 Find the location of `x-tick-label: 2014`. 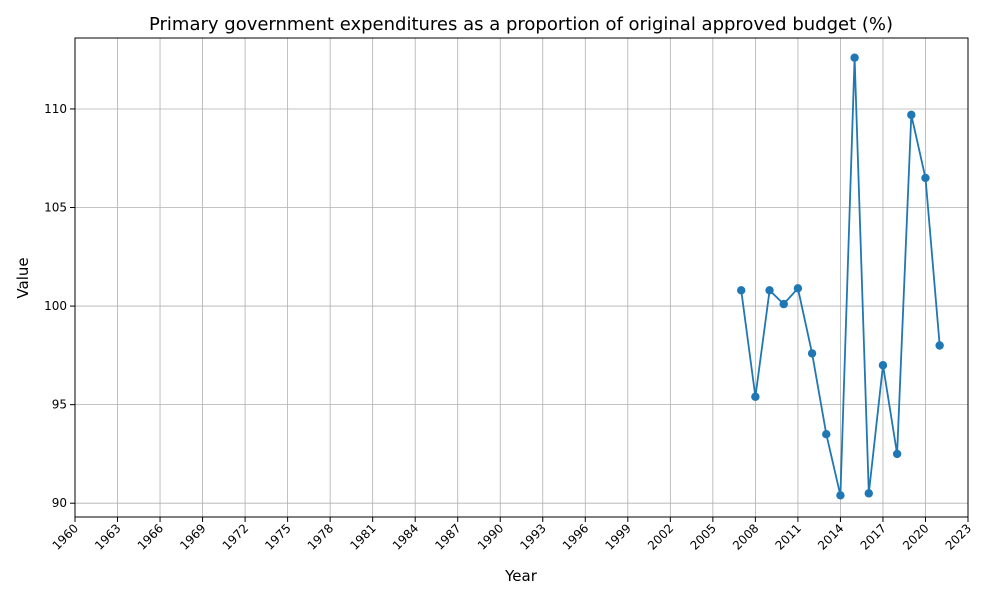

x-tick-label: 2014 is located at coordinates (830, 536).